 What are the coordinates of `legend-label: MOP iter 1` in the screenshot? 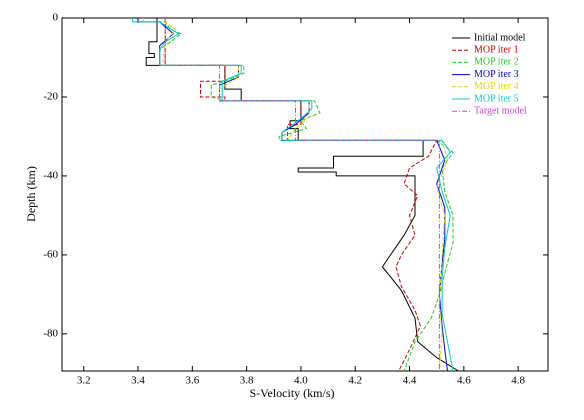 It's located at (496, 49).